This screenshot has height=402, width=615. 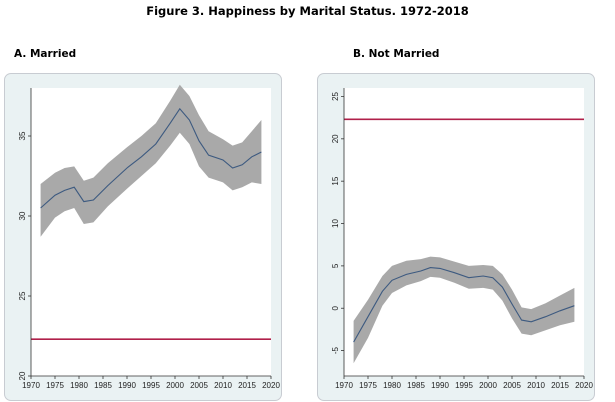 I want to click on married-x-tick-label: 2015, so click(x=247, y=385).